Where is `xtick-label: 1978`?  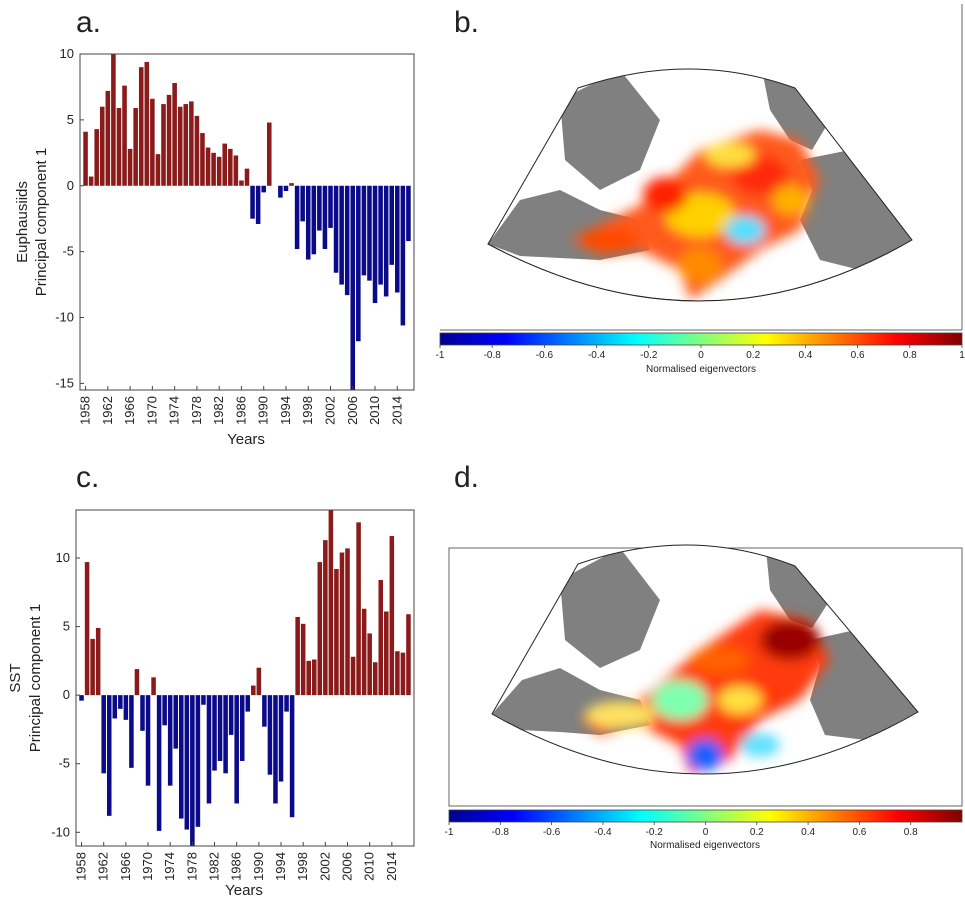
xtick-label: 1978 is located at coordinates (196, 410).